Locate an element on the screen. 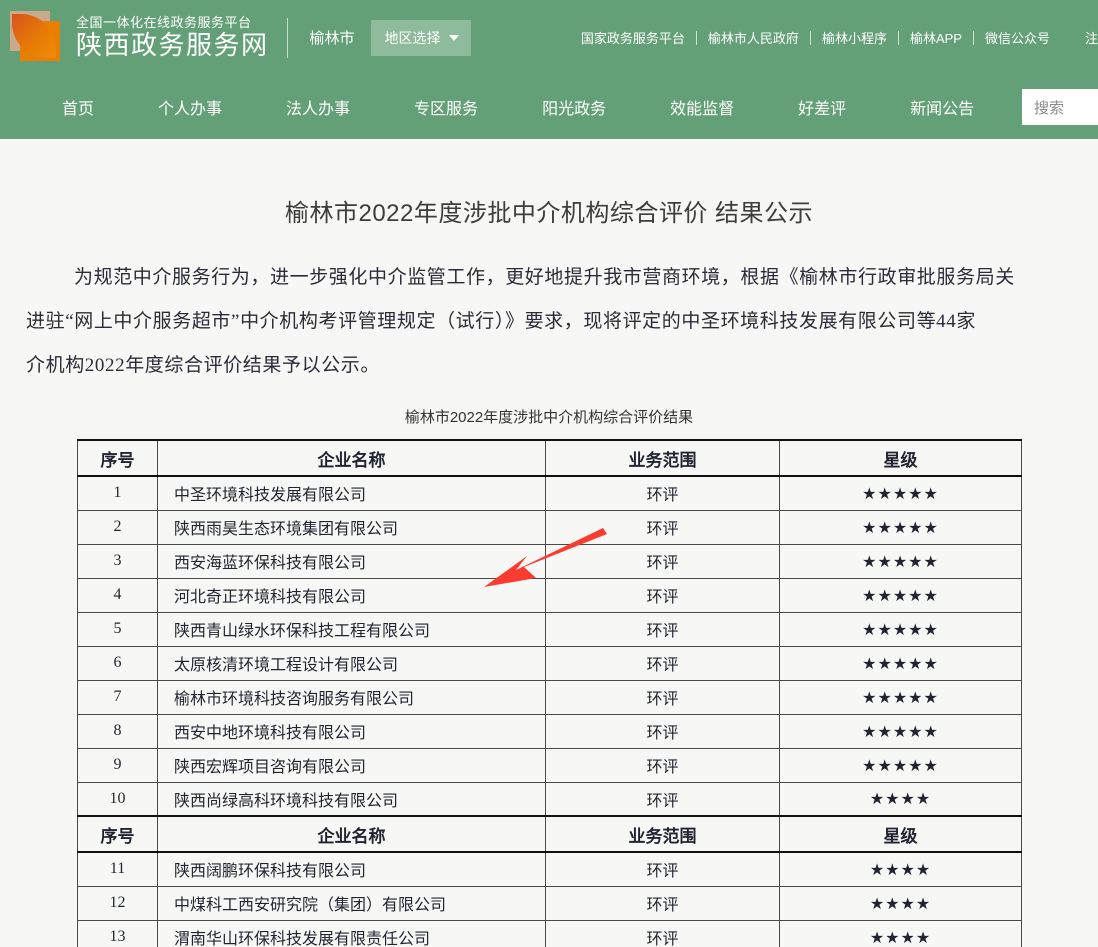 Image resolution: width=1098 pixels, height=947 pixels. header-quick-links: 国家政务服务平台 榆林市人民政府 榆林小程序 榆林APP 微信公众号 注 is located at coordinates (834, 37).